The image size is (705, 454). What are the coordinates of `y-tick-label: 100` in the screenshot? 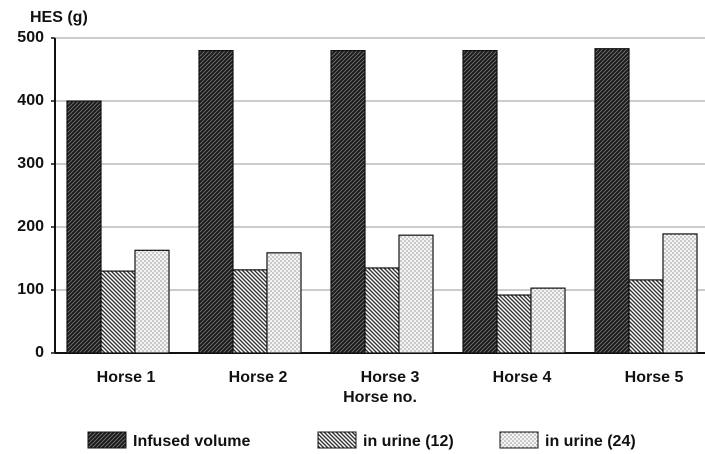 It's located at (30, 289).